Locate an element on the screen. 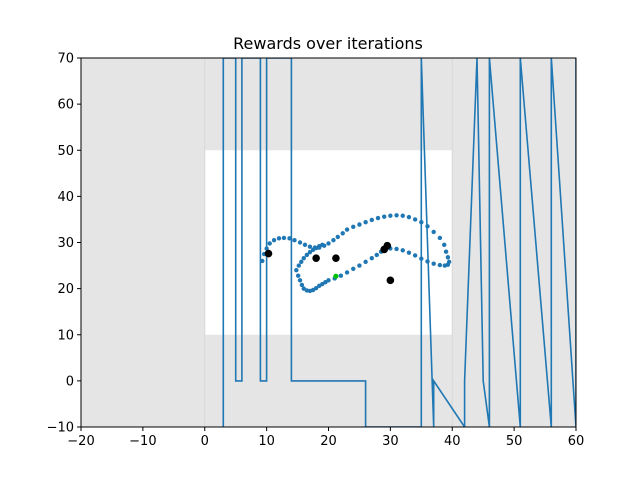  x-tick-label: 30 is located at coordinates (390, 441).